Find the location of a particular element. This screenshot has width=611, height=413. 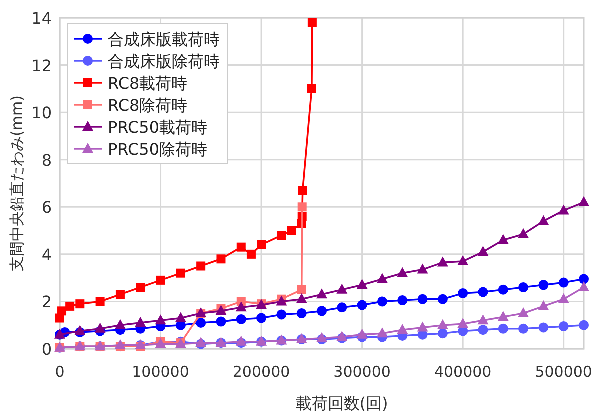

y-axis-title: 支間中央鉛直たわみ(mm) is located at coordinates (17, 184).